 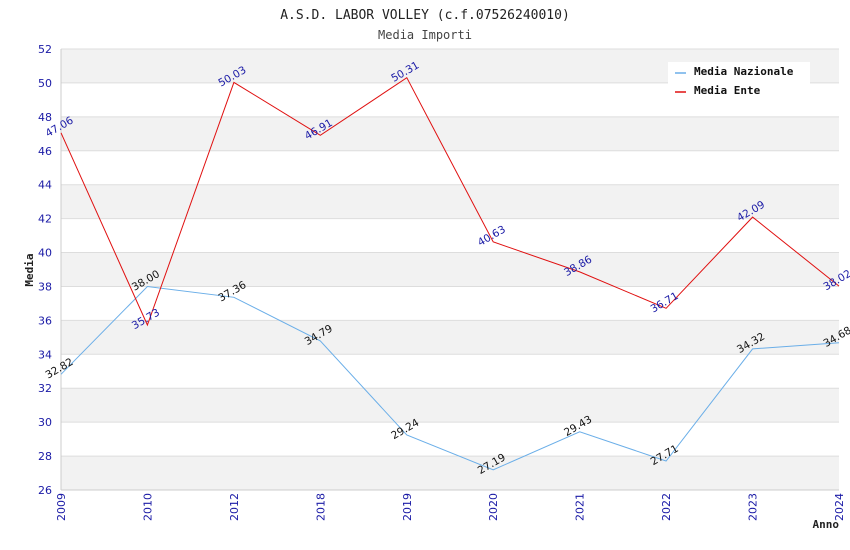 What do you see at coordinates (407, 507) in the screenshot?
I see `x-tick-label: 2019` at bounding box center [407, 507].